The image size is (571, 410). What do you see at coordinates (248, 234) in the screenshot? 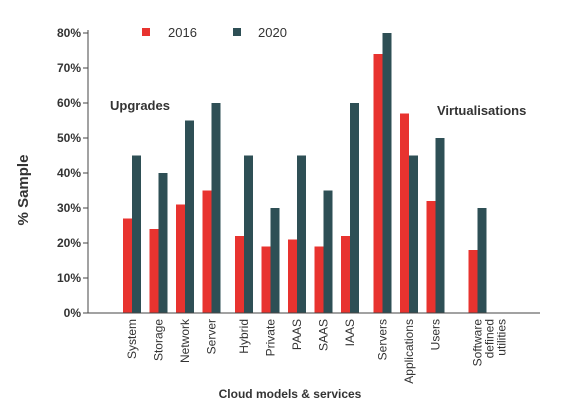
I see `bar-2020-hybrid` at bounding box center [248, 234].